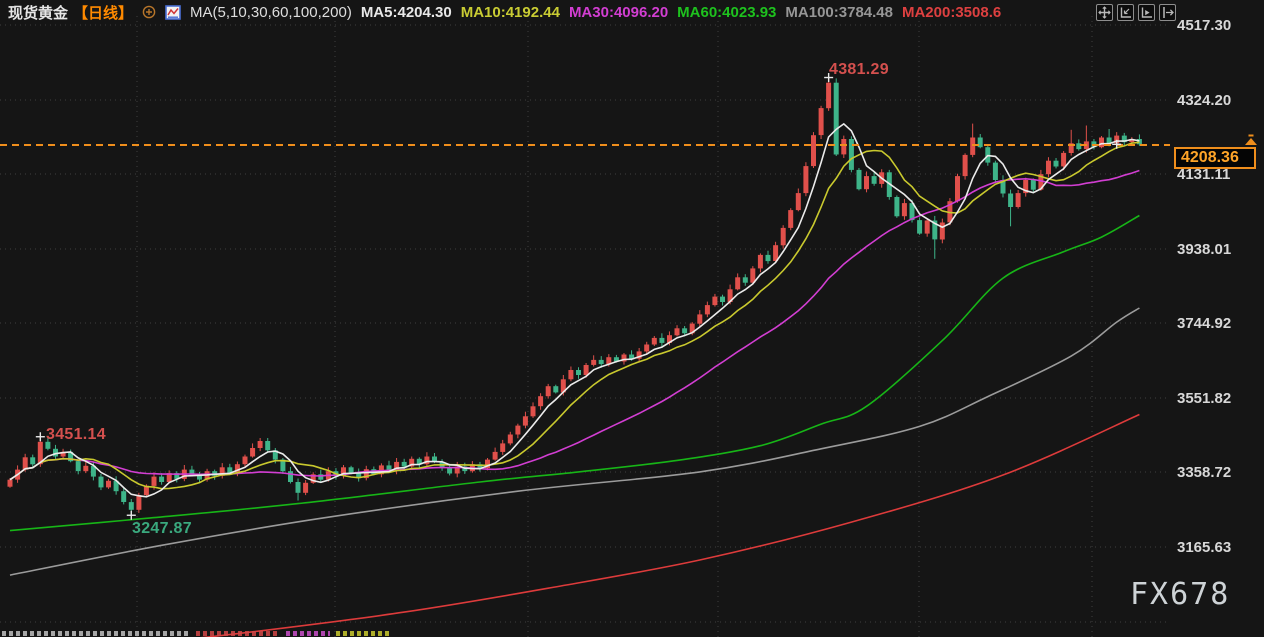  I want to click on annotation-left-low: 3247.87, so click(162, 528).